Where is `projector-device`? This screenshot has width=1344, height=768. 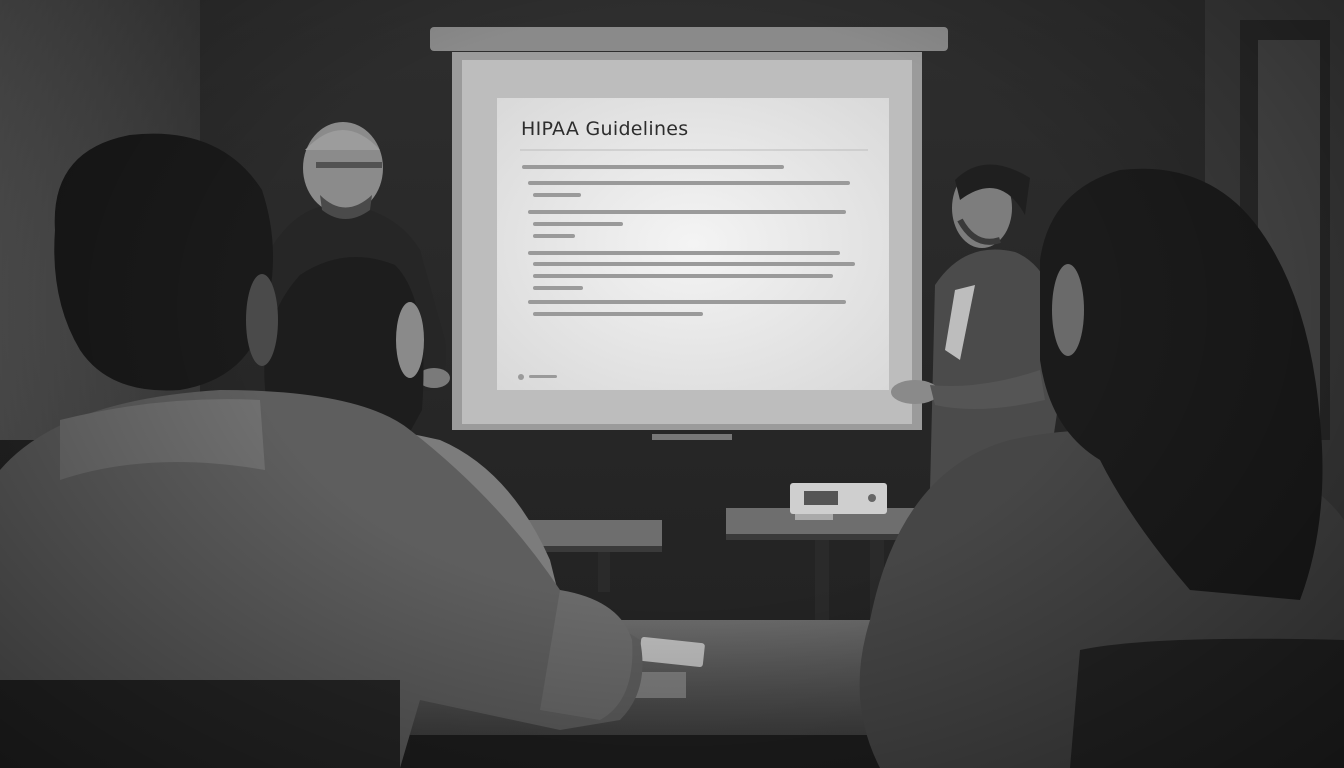
projector-device is located at coordinates (838, 501).